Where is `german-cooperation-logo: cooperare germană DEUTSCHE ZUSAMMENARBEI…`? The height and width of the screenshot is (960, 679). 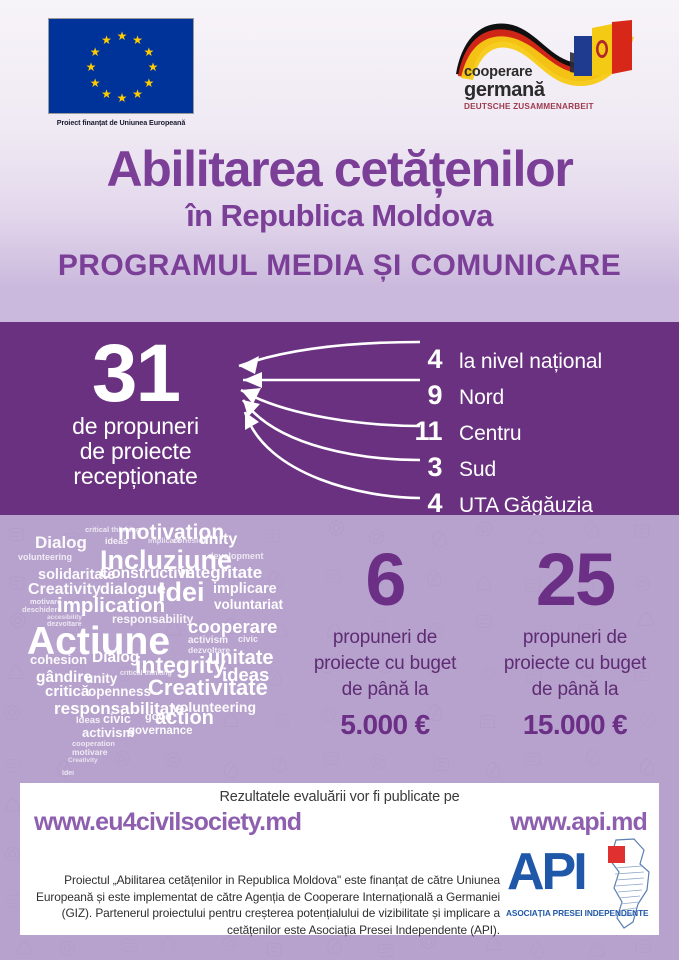 german-cooperation-logo: cooperare germană DEUTSCHE ZUSAMMENARBEI… is located at coordinates (545, 66).